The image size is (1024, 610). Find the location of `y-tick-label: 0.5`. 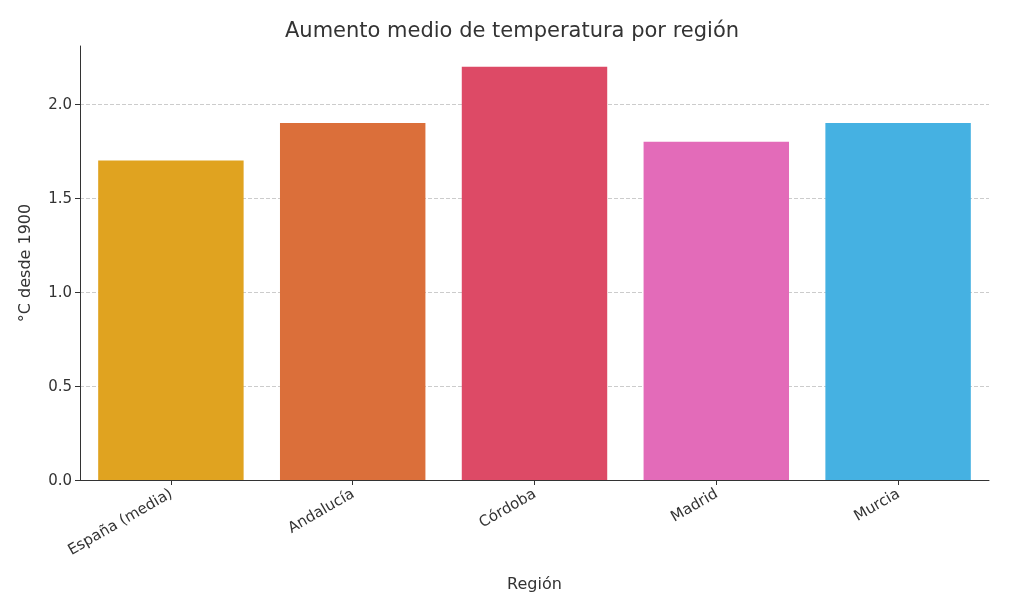

y-tick-label: 0.5 is located at coordinates (60, 386).